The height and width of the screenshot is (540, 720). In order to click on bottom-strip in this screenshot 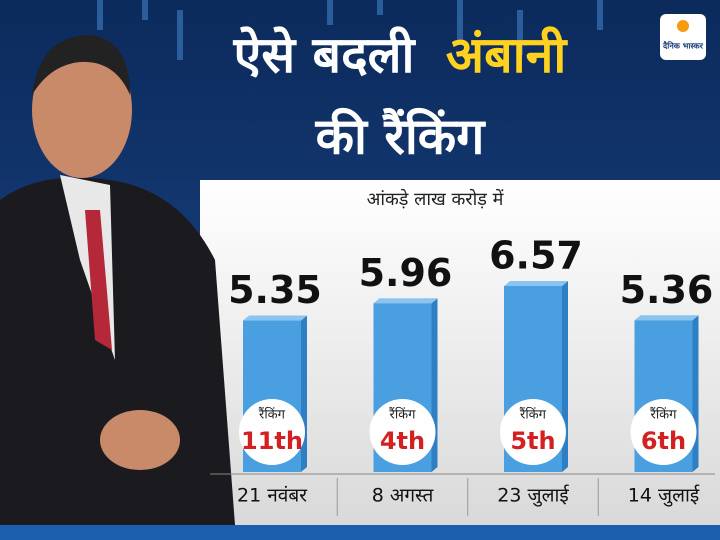, I will do `click(360, 532)`.